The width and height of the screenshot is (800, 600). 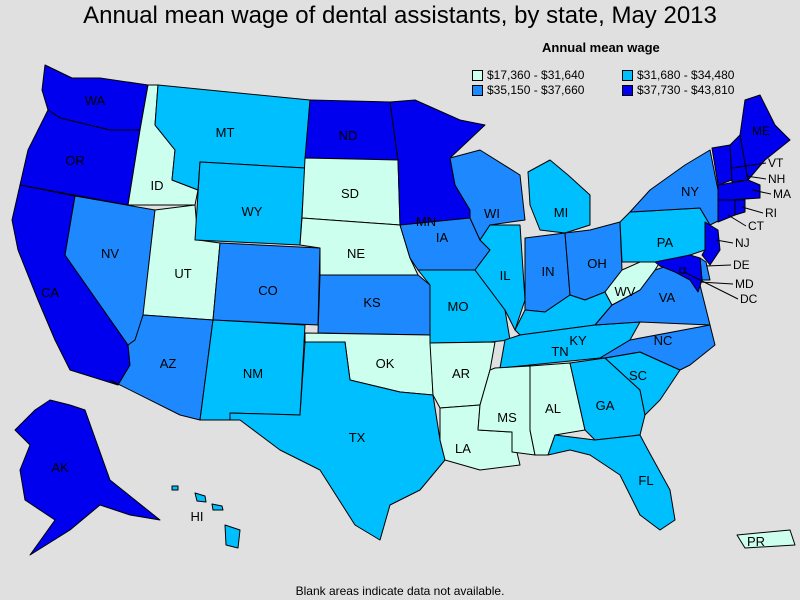 I want to click on state-NJ, so click(x=711, y=243).